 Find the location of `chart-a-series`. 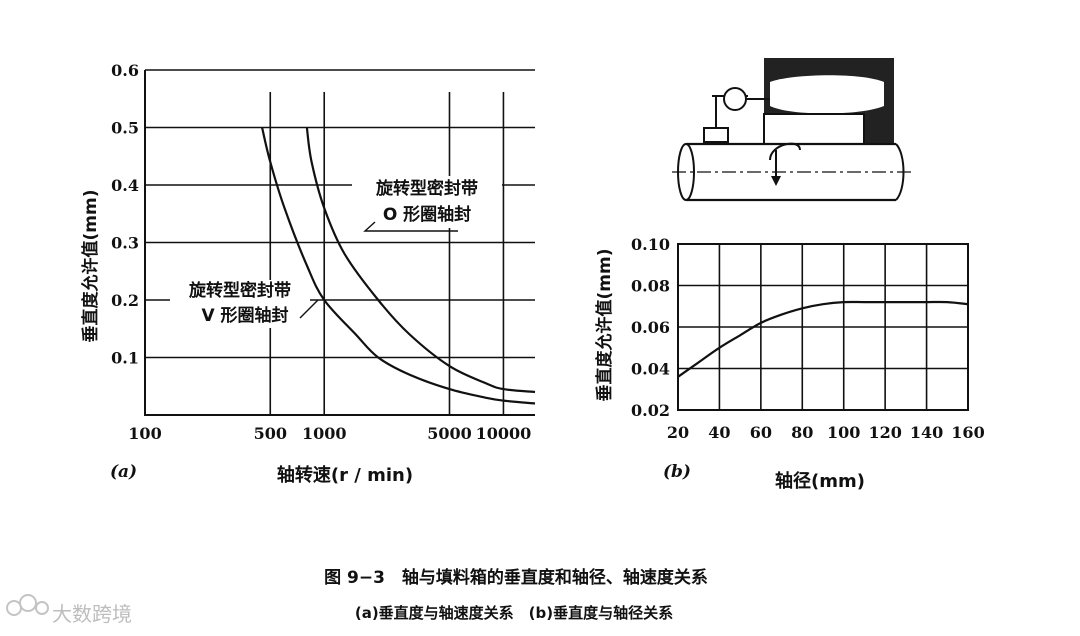

chart-a-series is located at coordinates (398, 266).